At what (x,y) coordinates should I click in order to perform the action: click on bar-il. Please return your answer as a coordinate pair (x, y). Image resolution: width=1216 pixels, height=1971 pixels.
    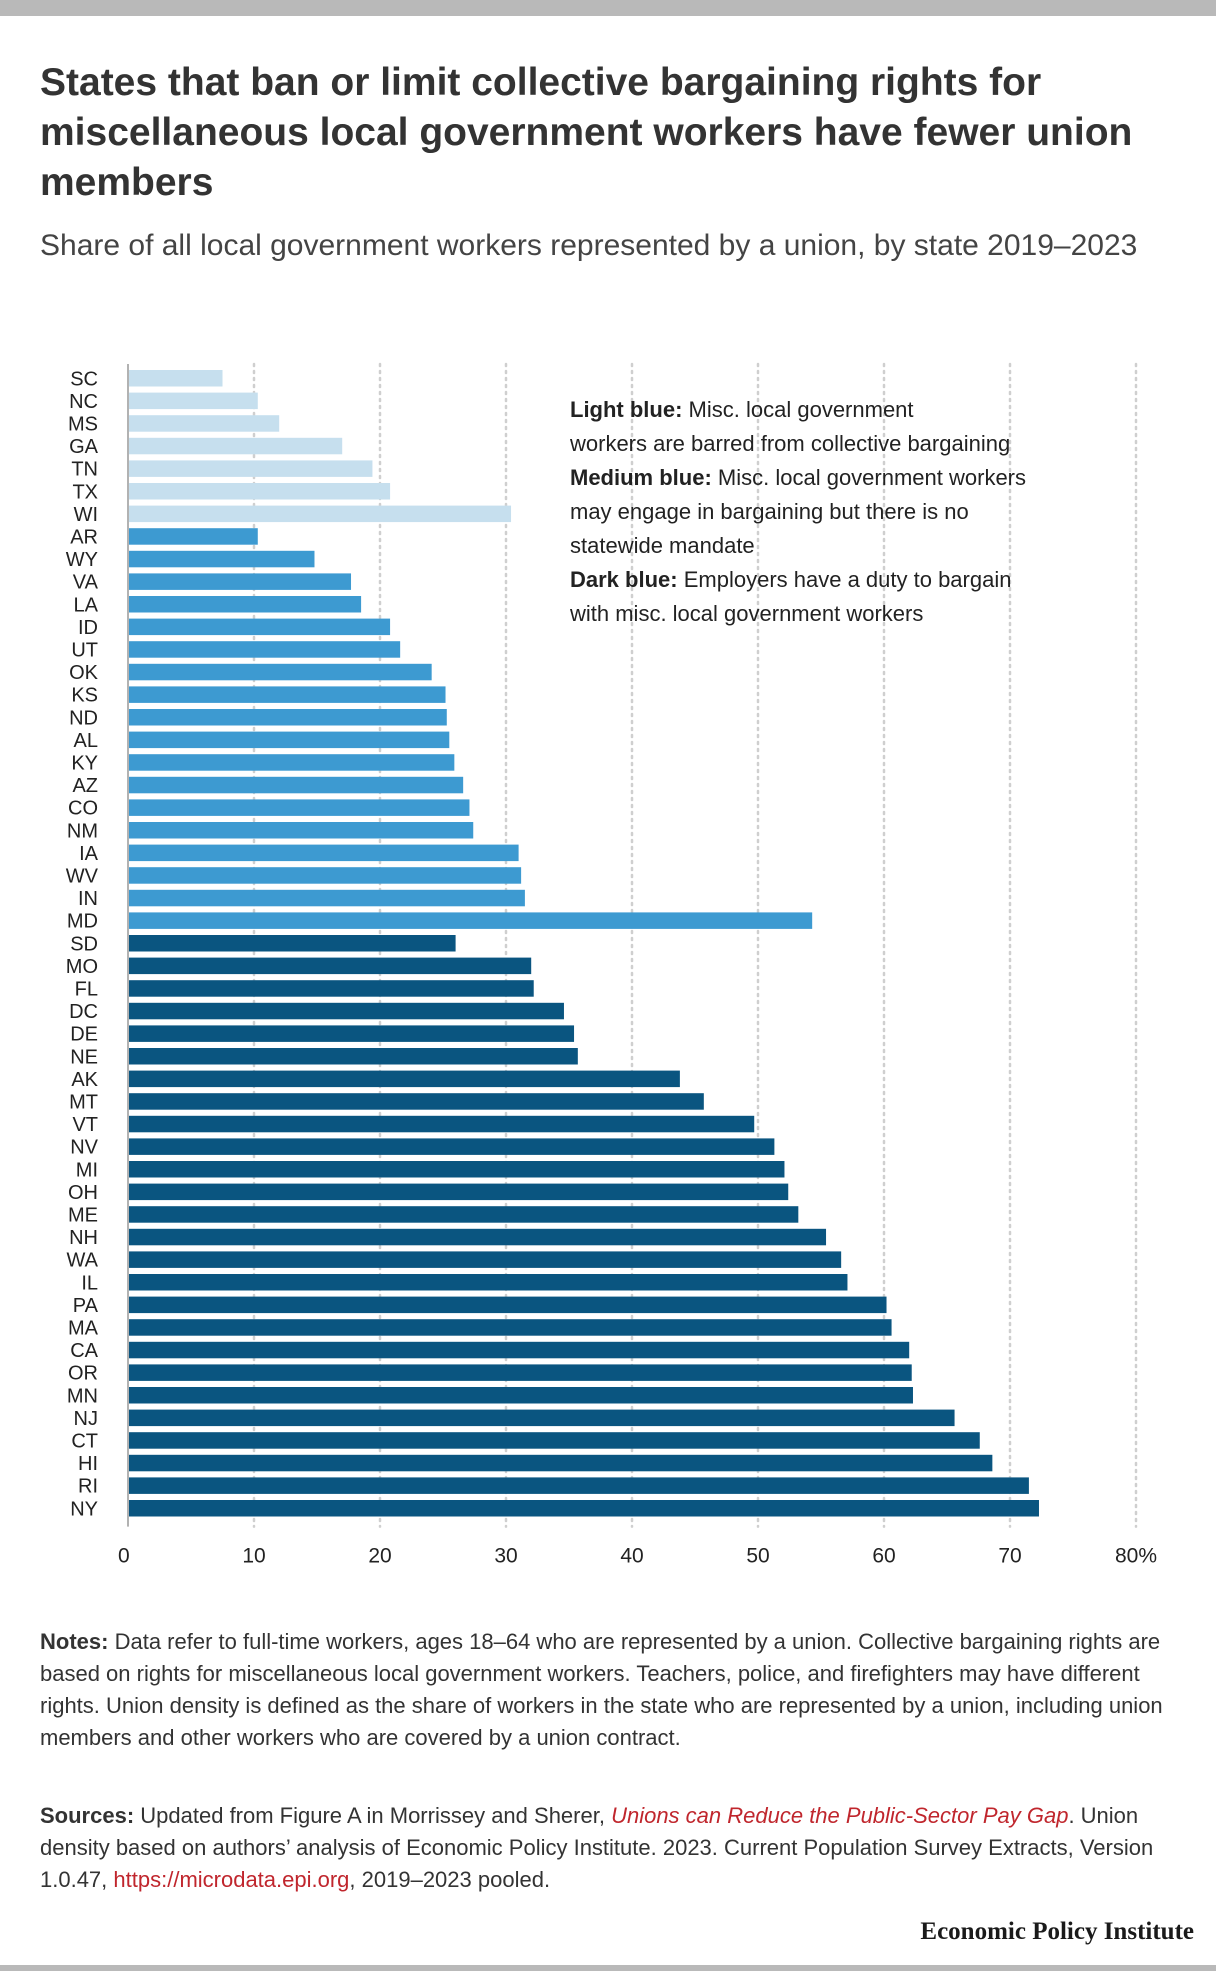
    Looking at the image, I should click on (488, 1282).